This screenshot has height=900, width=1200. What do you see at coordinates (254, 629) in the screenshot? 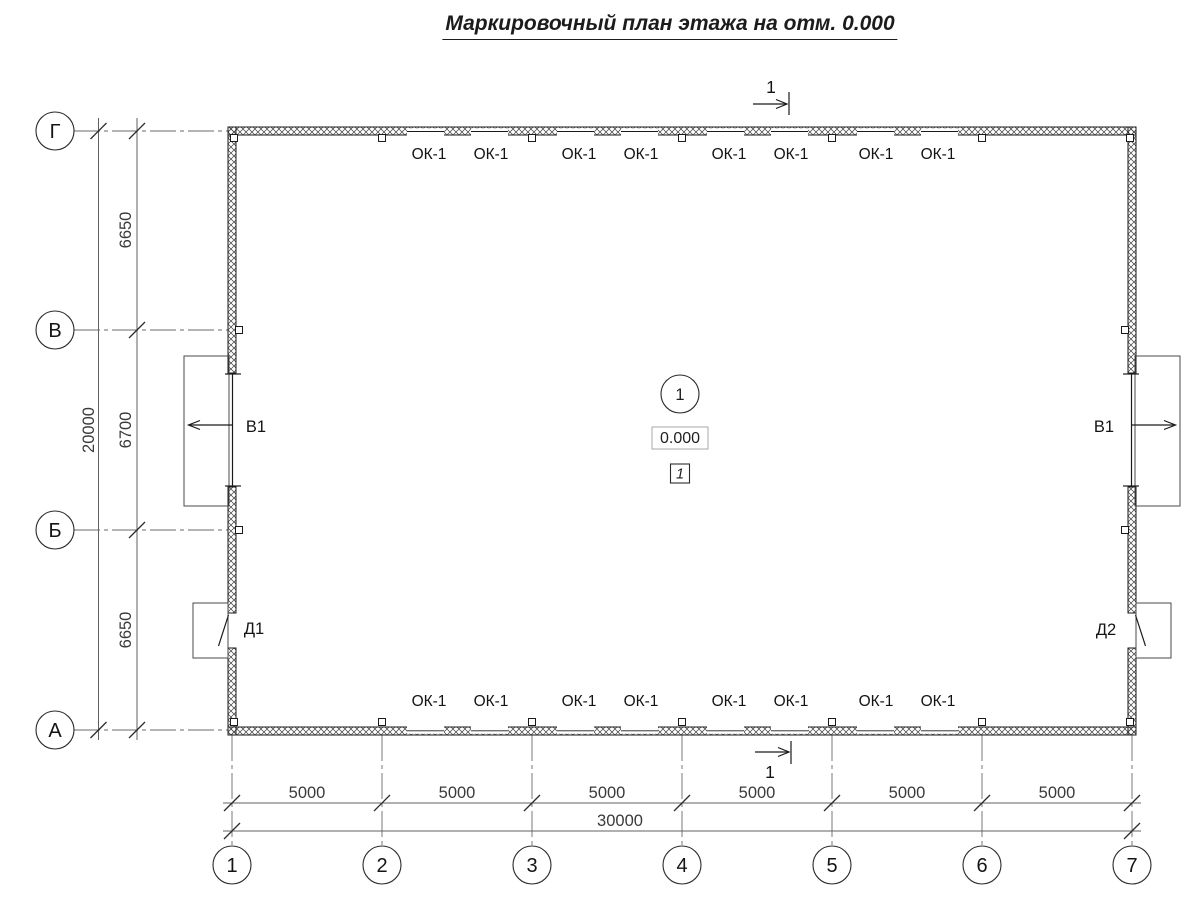
I see `door-left-label: Д1` at bounding box center [254, 629].